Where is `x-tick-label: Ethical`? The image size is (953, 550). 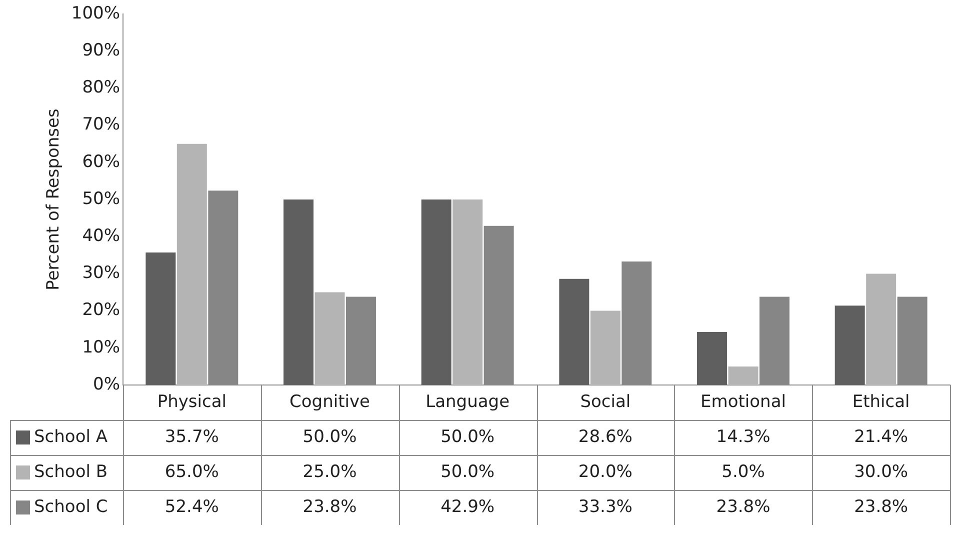
x-tick-label: Ethical is located at coordinates (881, 402).